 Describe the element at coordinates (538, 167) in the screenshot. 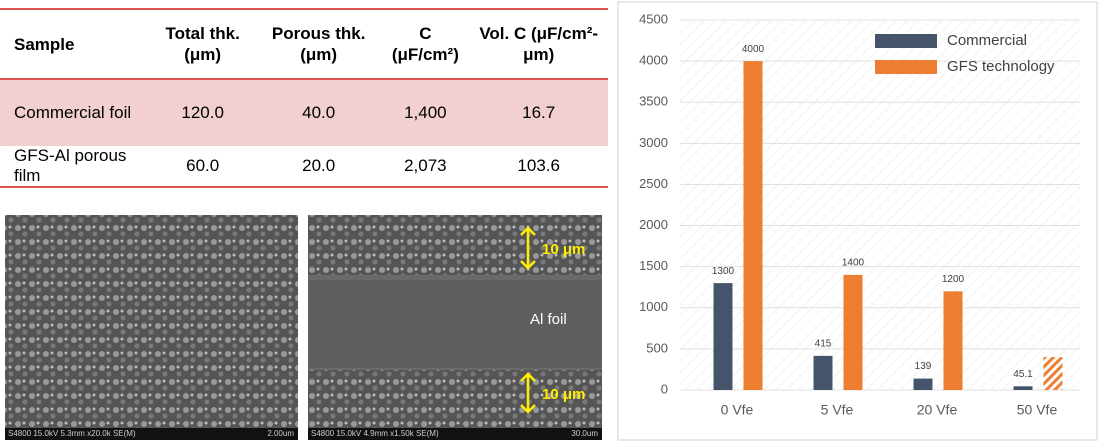

I see `cell: 103.6` at that location.